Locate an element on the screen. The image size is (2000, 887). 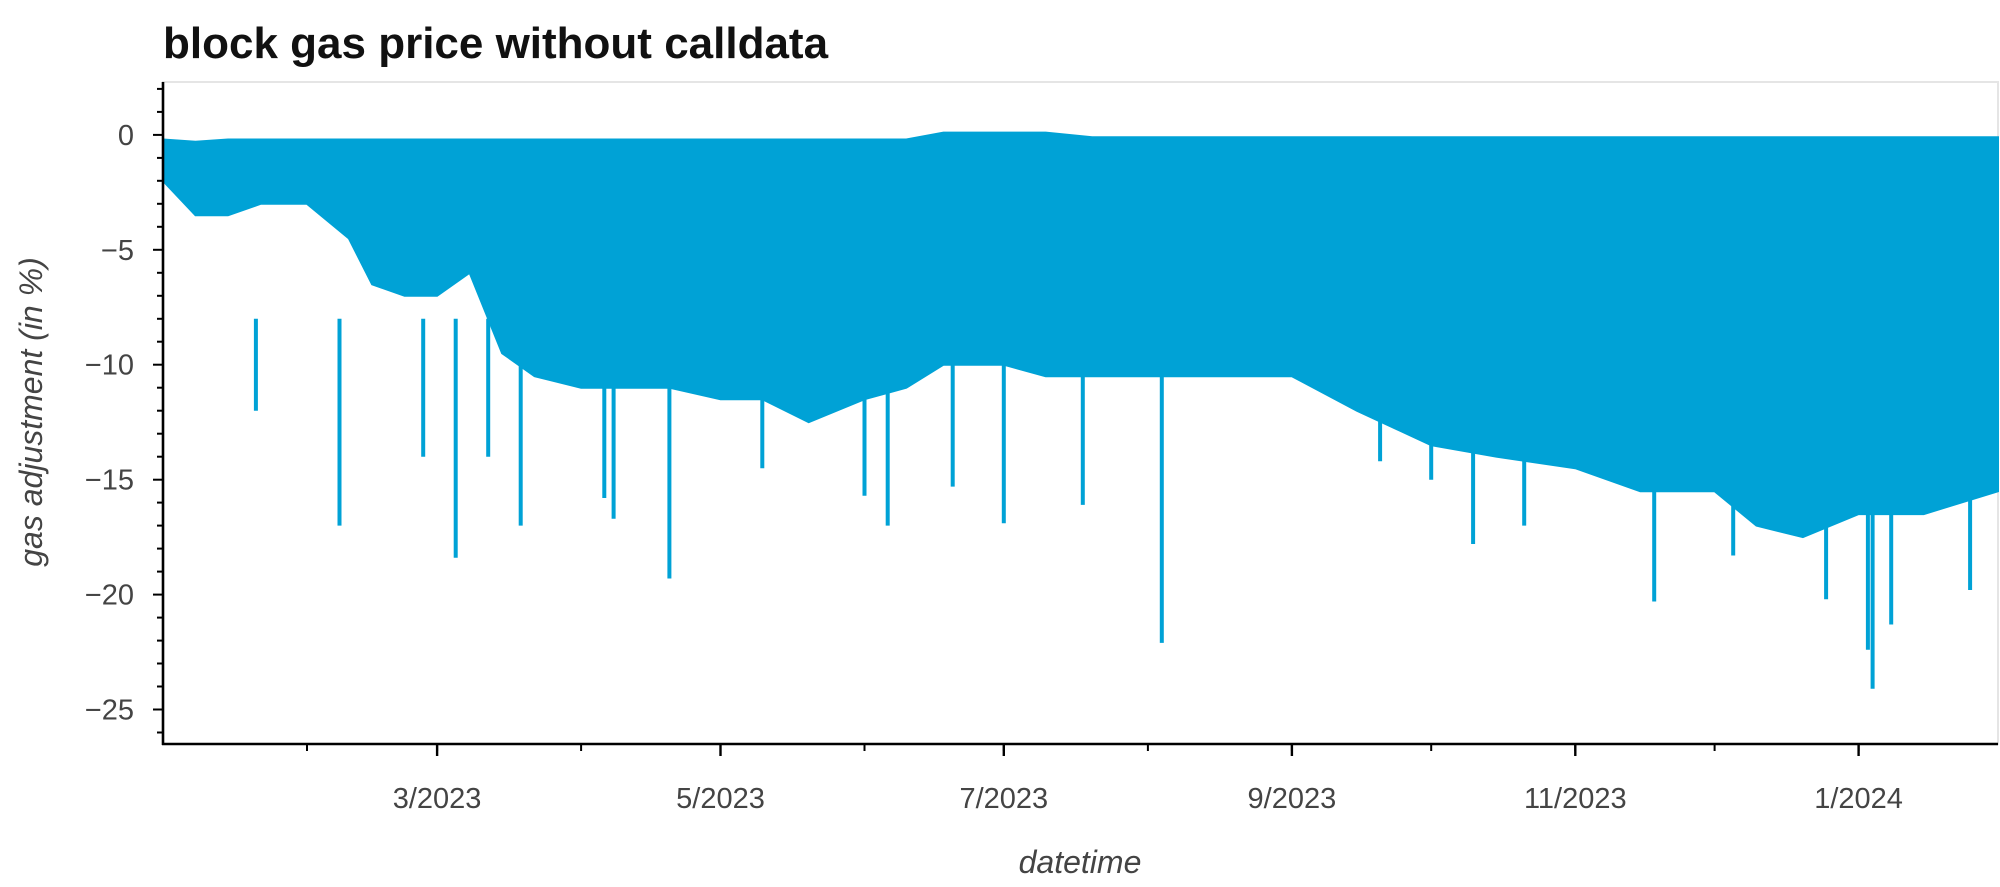
y-axis-label: gas adjustment (in %) is located at coordinates (31, 411).